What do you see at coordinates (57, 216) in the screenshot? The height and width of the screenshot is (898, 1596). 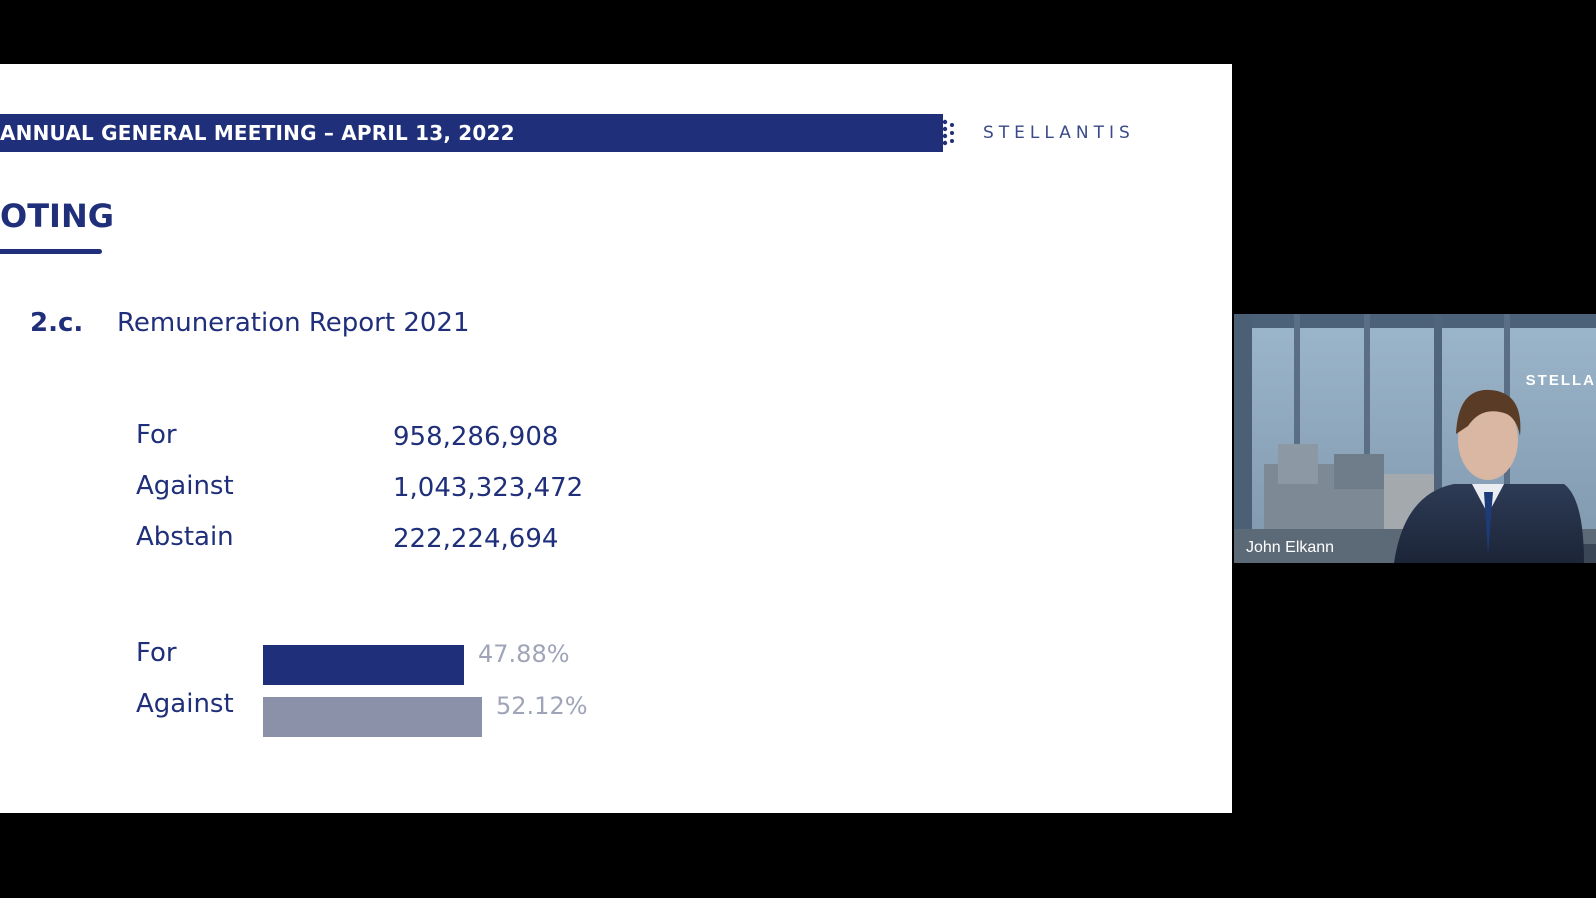 I see `section-title: OTING` at bounding box center [57, 216].